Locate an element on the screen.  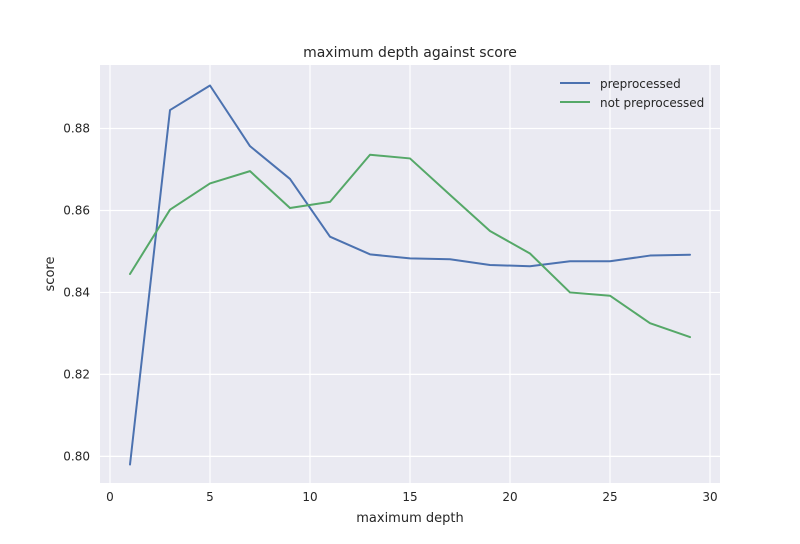
x-axis-label: maximum depth is located at coordinates (409, 518).